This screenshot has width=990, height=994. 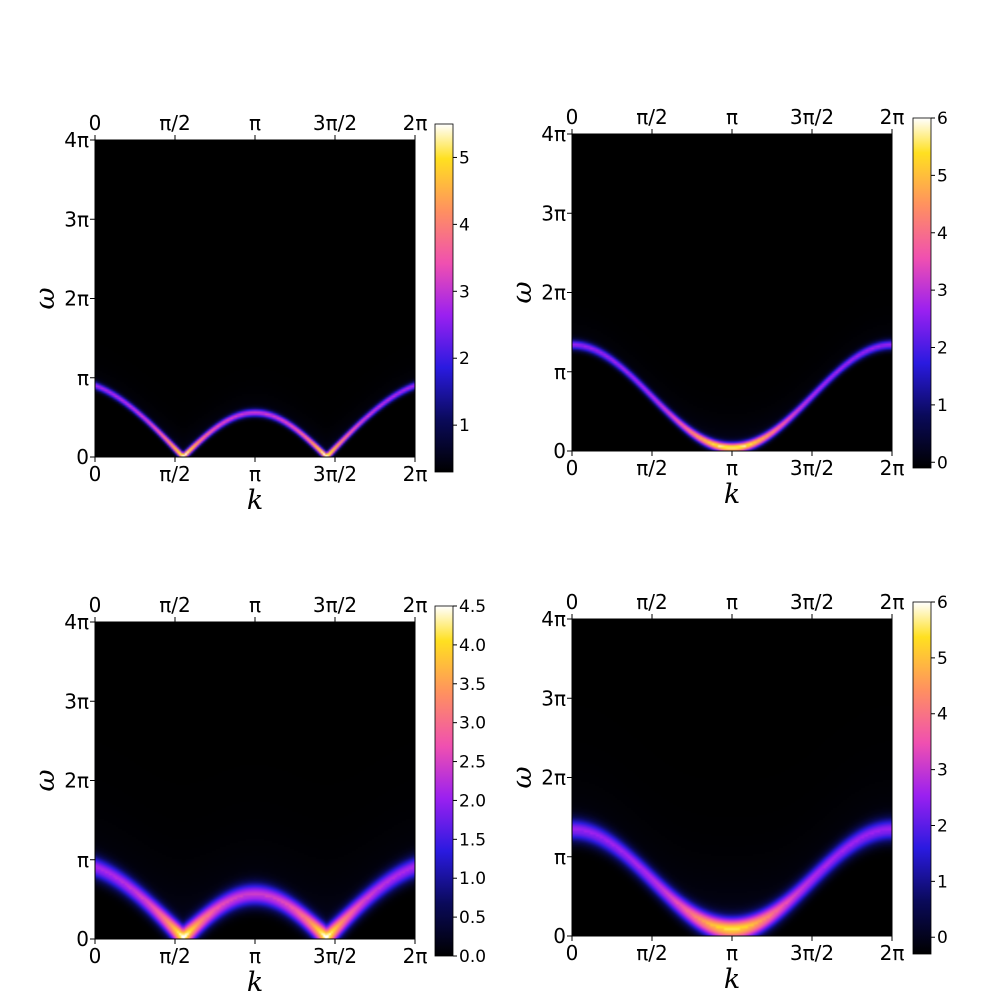 What do you see at coordinates (472, 879) in the screenshot?
I see `colorbar-tick-label: 1.0` at bounding box center [472, 879].